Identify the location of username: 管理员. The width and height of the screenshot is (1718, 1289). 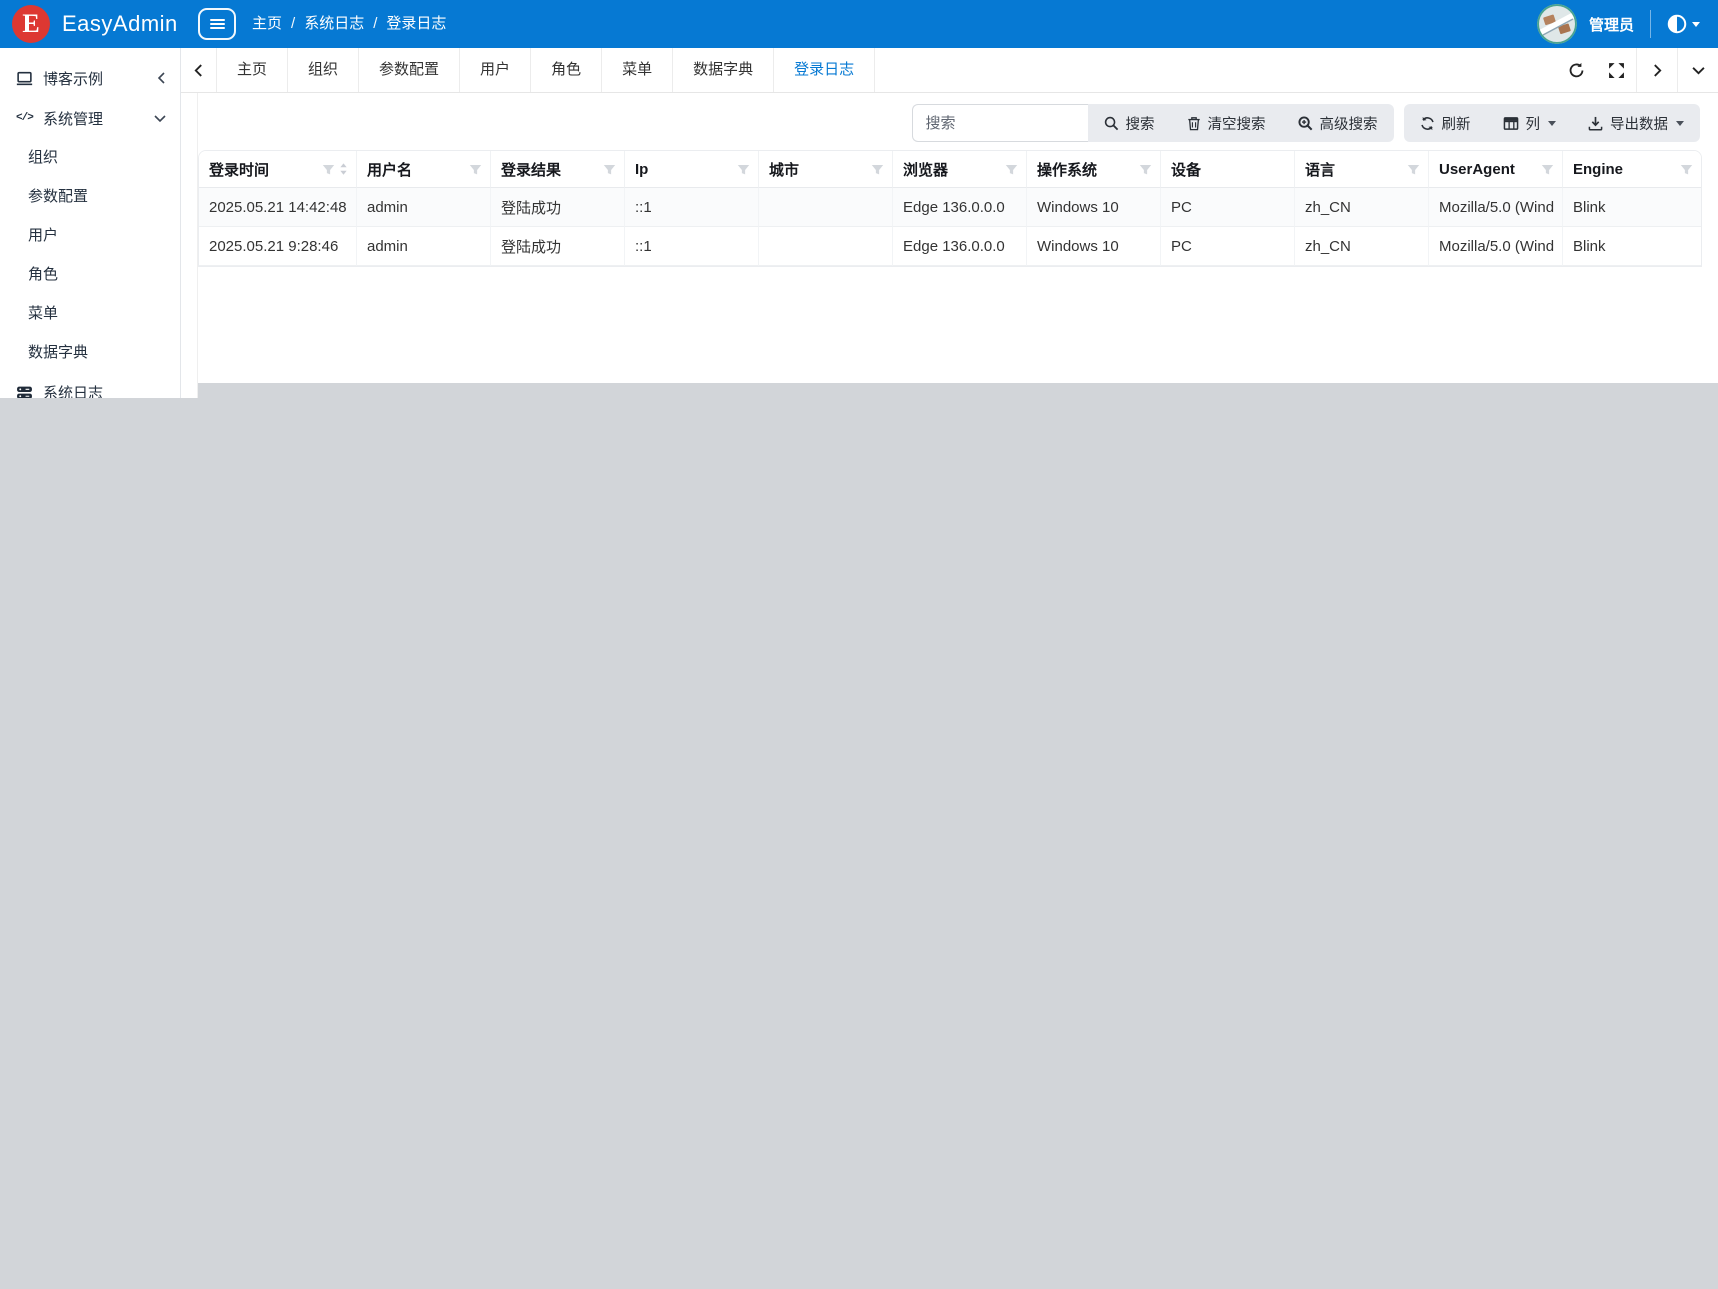
(1611, 25).